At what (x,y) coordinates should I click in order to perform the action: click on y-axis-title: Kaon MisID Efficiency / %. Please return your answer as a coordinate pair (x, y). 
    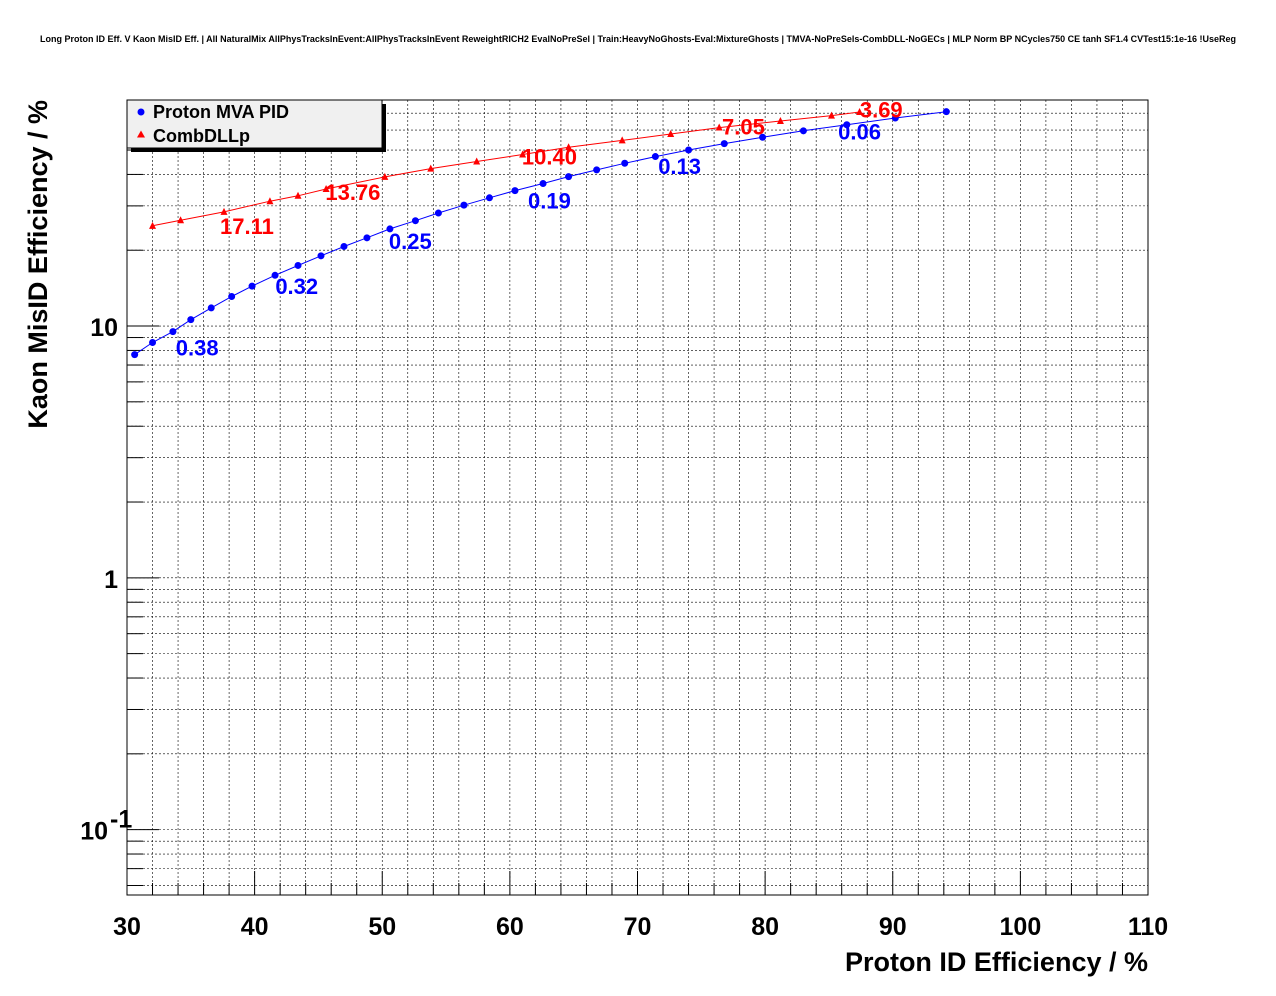
    Looking at the image, I should click on (38, 264).